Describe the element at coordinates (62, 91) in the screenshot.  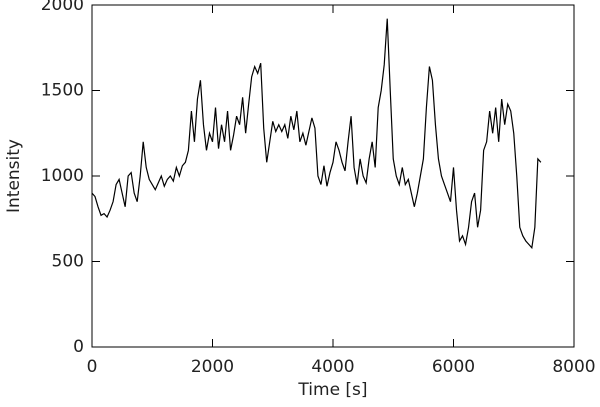
I see `y-tick-label: 1500` at that location.